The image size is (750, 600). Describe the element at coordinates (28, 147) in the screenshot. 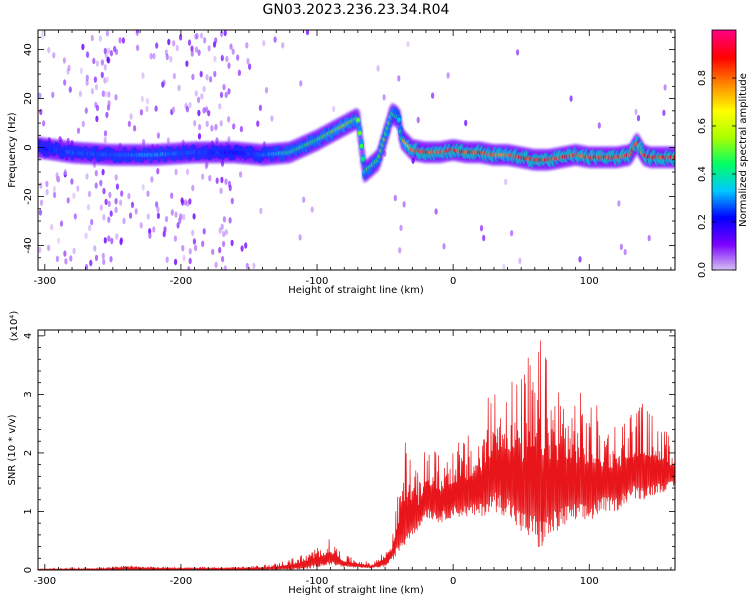

I see `y-tick-label: 0` at that location.